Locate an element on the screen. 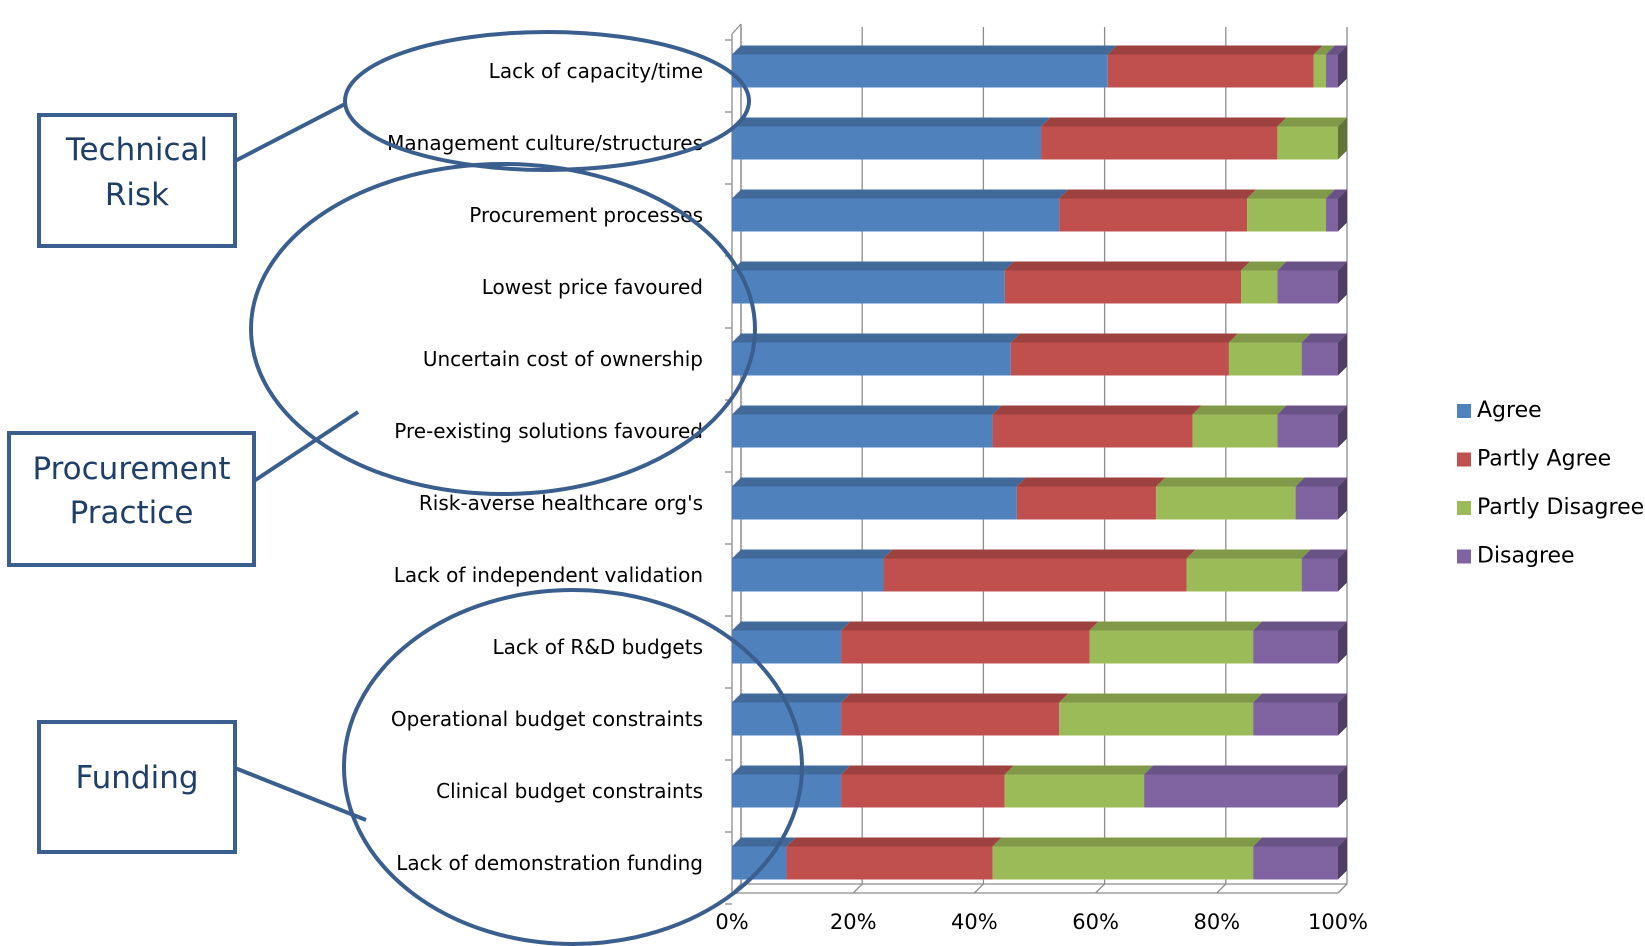  category-label: Operational budget constraints is located at coordinates (547, 719).